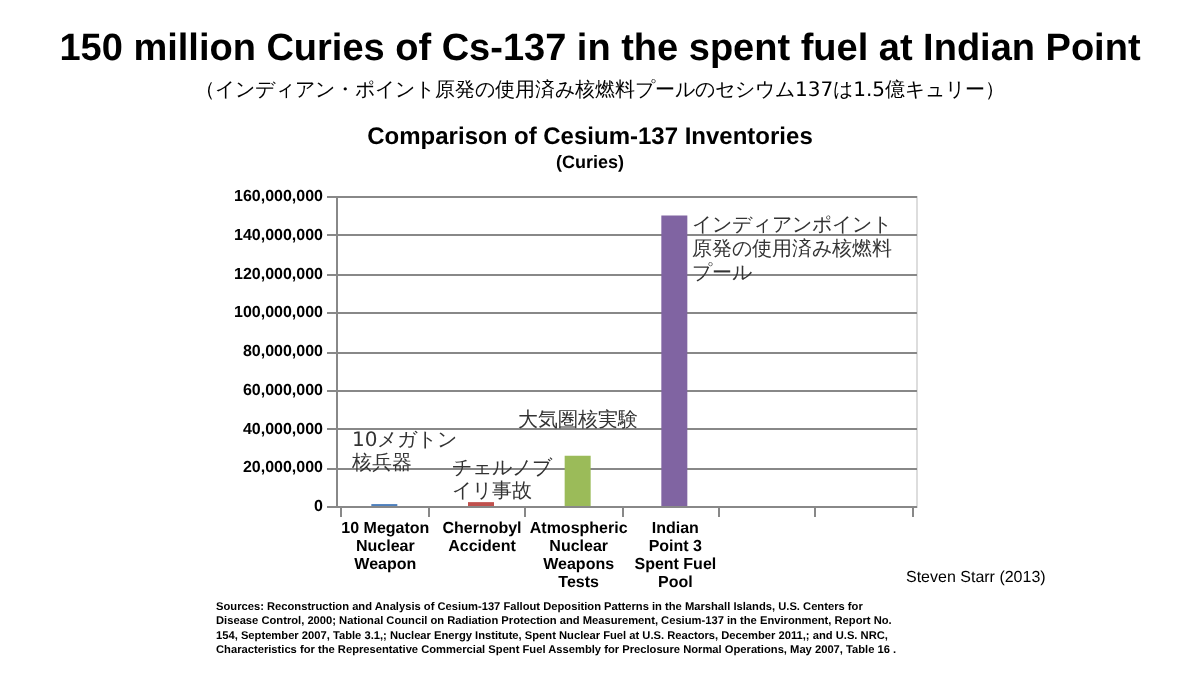 The image size is (1200, 674). I want to click on chart-title: 150 million Curies of Cs-137 in the spent fuel at Indian Point, so click(600, 49).